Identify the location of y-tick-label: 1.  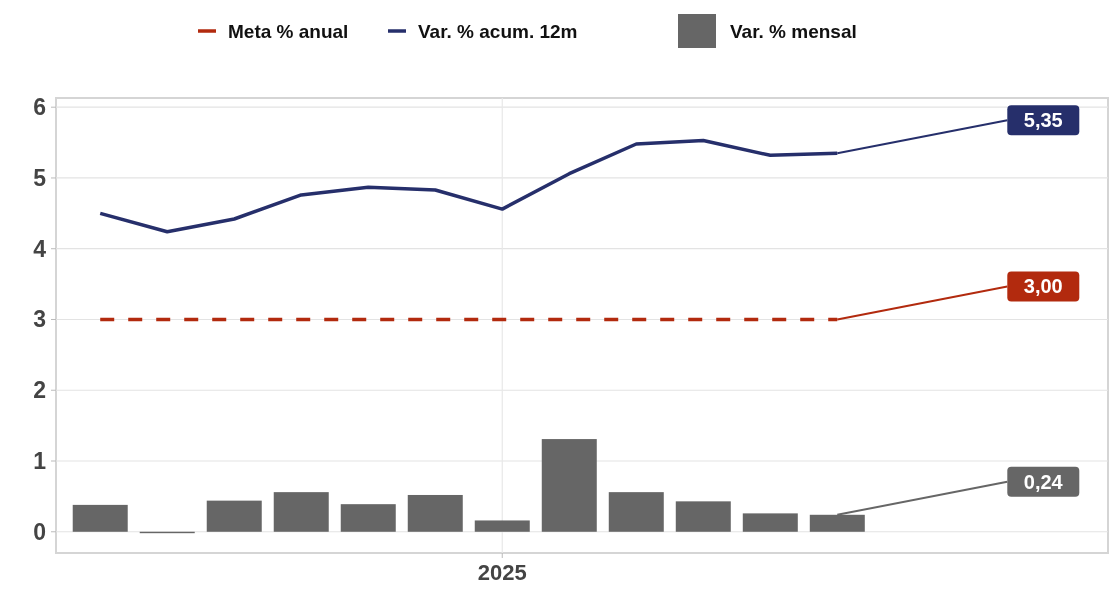
(40, 461).